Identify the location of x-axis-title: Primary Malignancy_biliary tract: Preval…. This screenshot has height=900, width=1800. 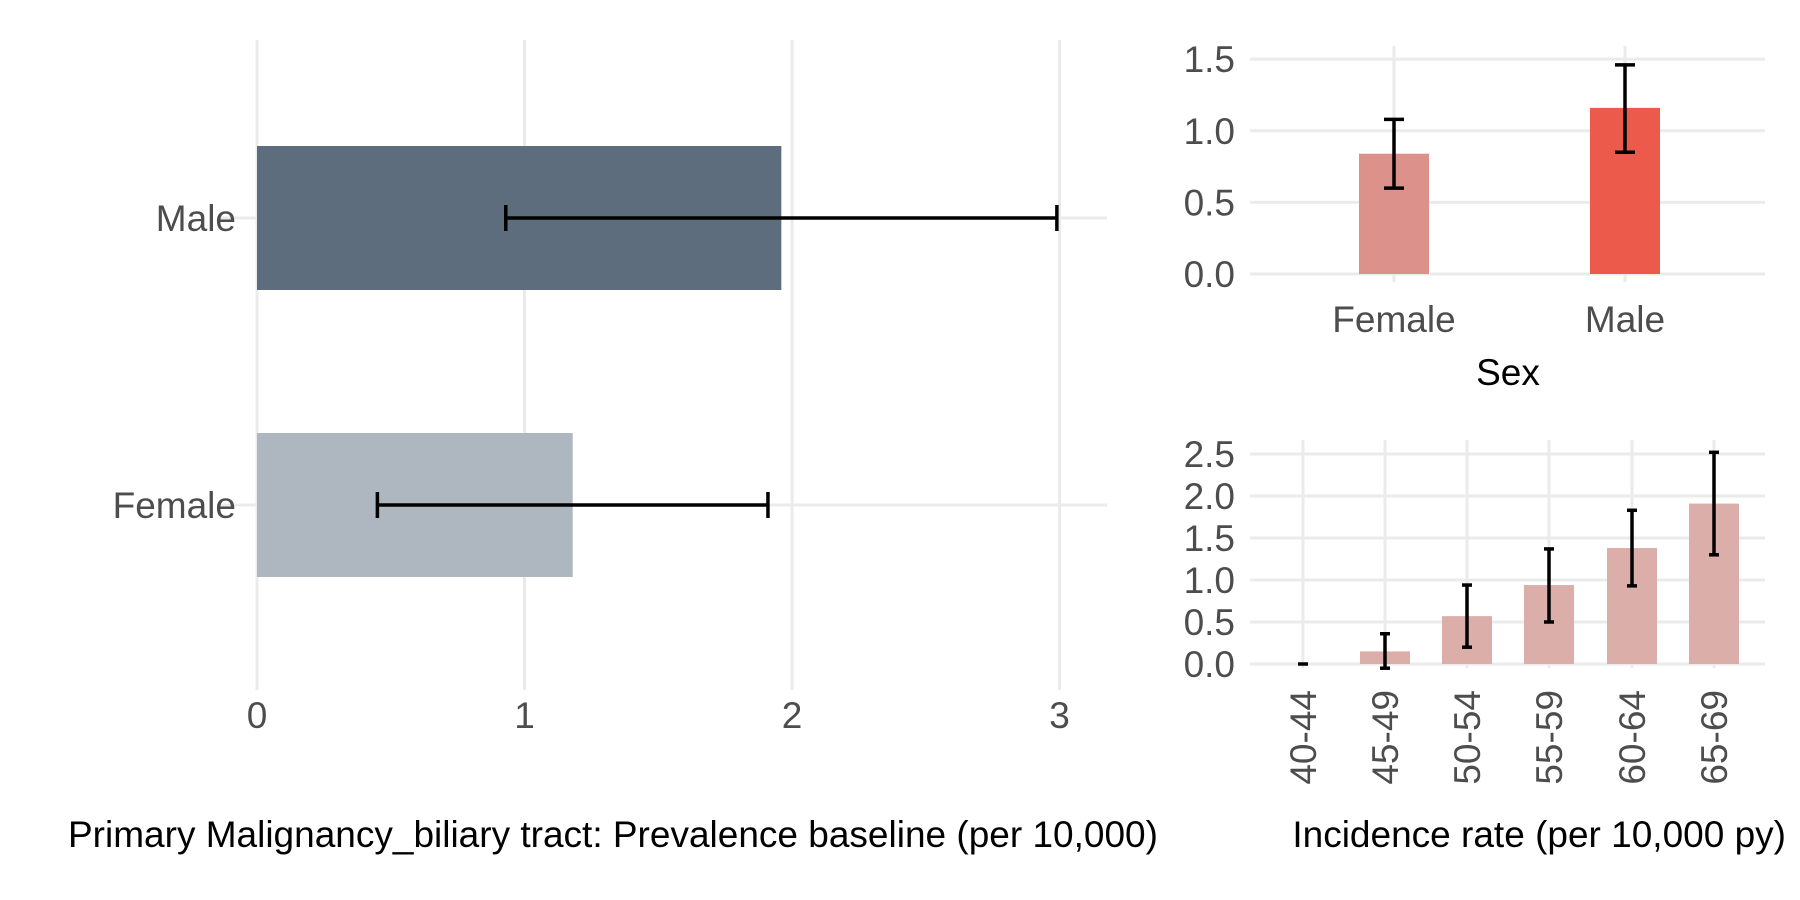
(613, 834).